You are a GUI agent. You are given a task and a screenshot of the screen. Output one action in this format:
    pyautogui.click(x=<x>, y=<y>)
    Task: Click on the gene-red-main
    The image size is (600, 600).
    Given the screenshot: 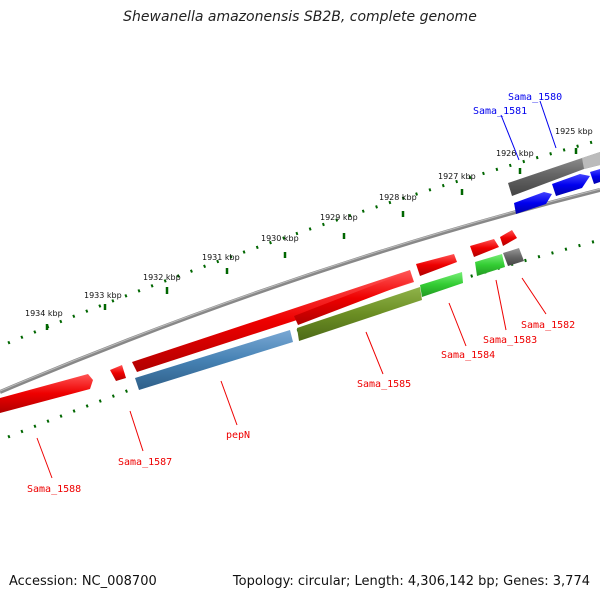 What is the action you would take?
    pyautogui.click(x=273, y=321)
    